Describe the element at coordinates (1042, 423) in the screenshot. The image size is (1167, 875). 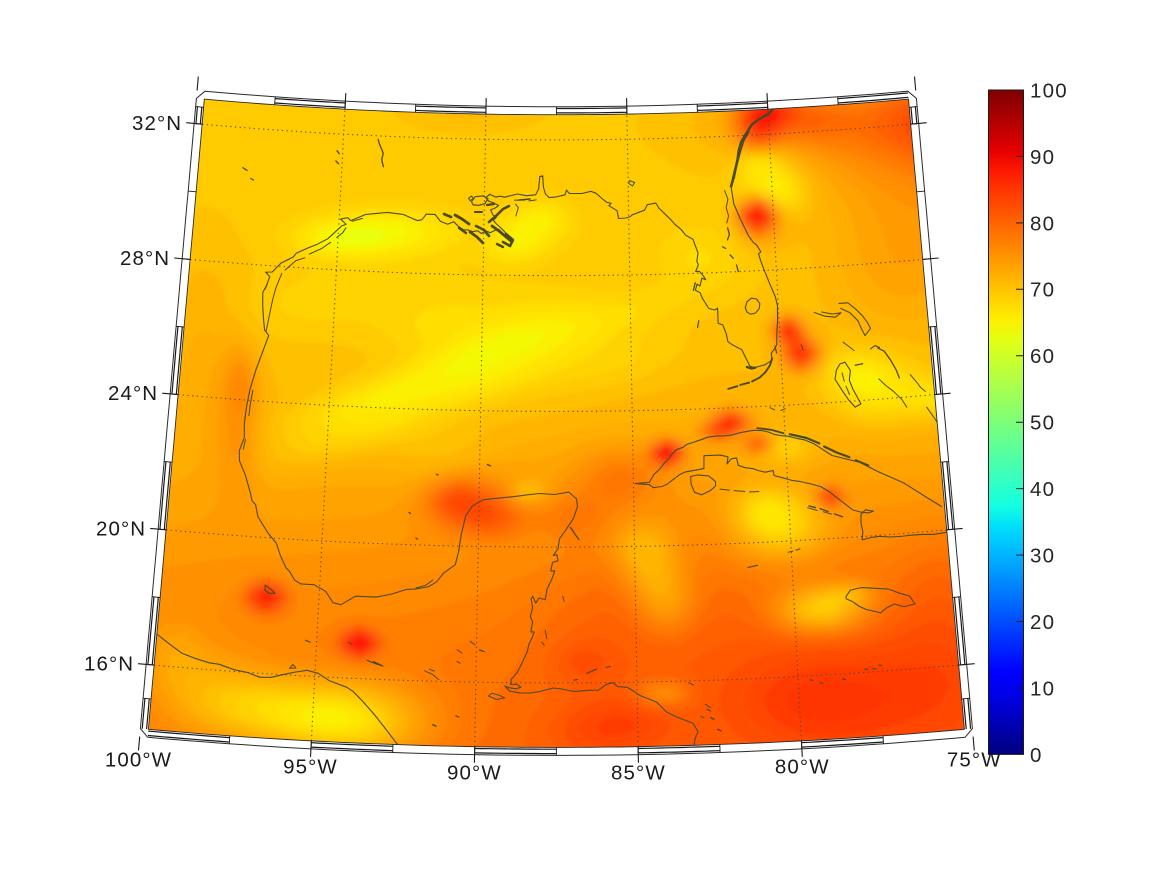
I see `svg-text: 50` at that location.